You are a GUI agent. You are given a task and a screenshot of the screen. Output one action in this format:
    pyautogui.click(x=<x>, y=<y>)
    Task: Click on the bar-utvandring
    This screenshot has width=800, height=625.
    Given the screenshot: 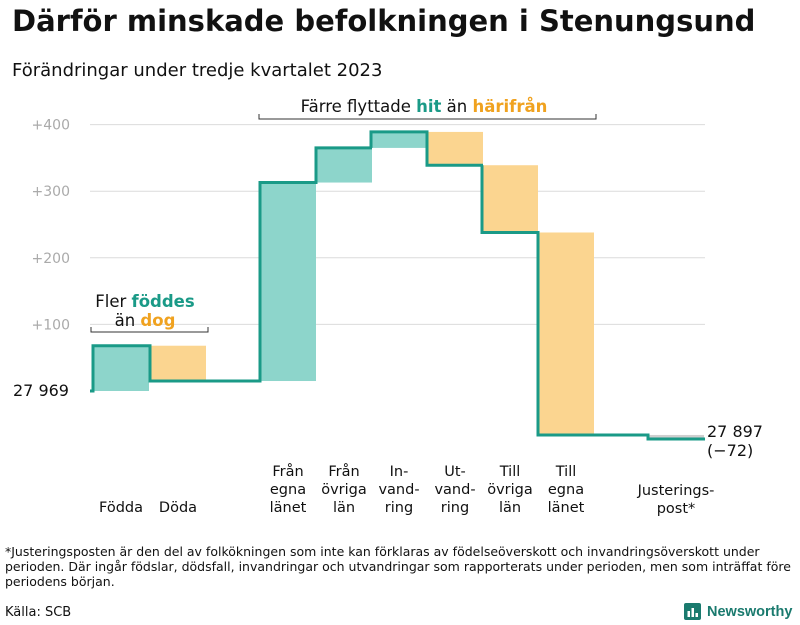 What is the action you would take?
    pyautogui.click(x=455, y=148)
    